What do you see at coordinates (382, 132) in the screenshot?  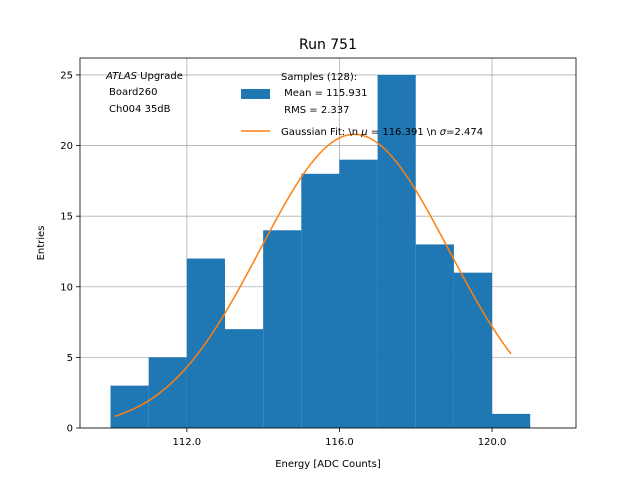 I see `legend-fit-label: Gaussian Fit: \n μ = 116.391 \n σ=2.474` at bounding box center [382, 132].